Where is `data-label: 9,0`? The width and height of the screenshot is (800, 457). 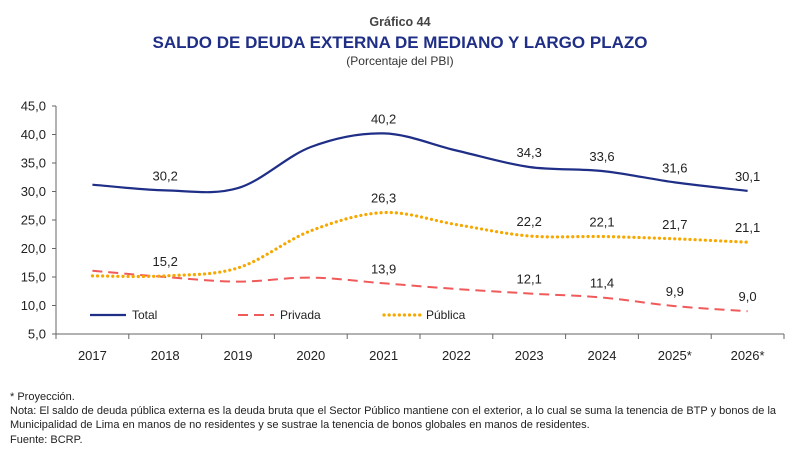 data-label: 9,0 is located at coordinates (748, 296).